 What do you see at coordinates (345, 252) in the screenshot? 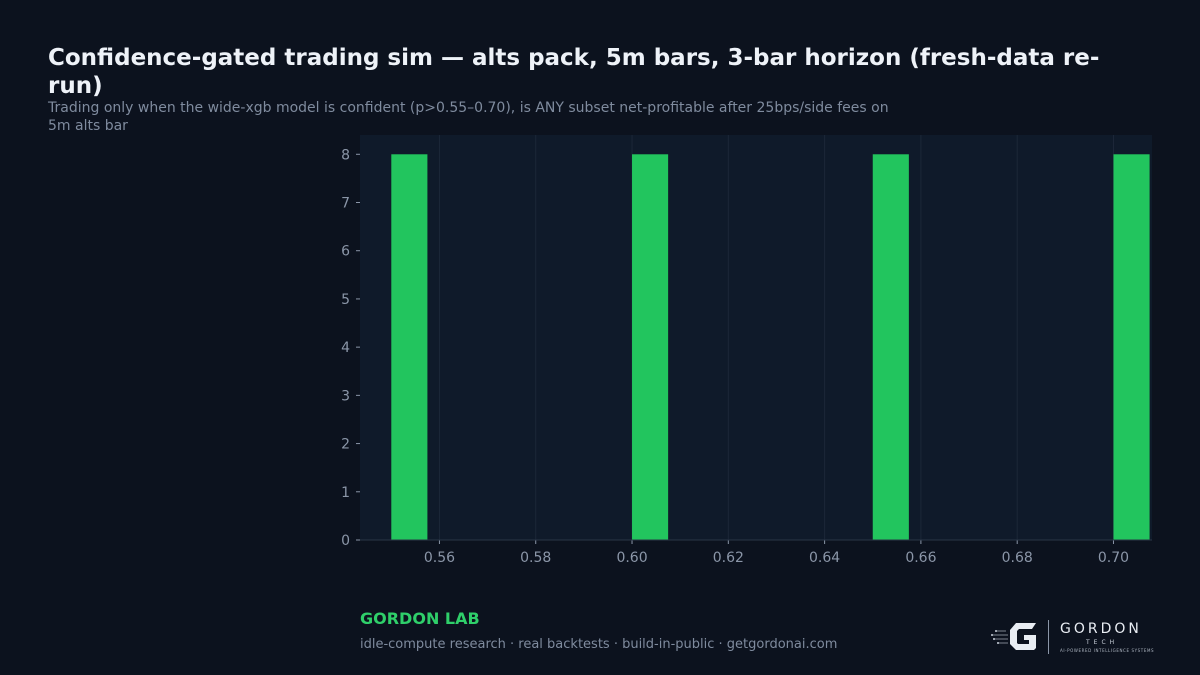
I see `y-tick-label: 6` at bounding box center [345, 252].